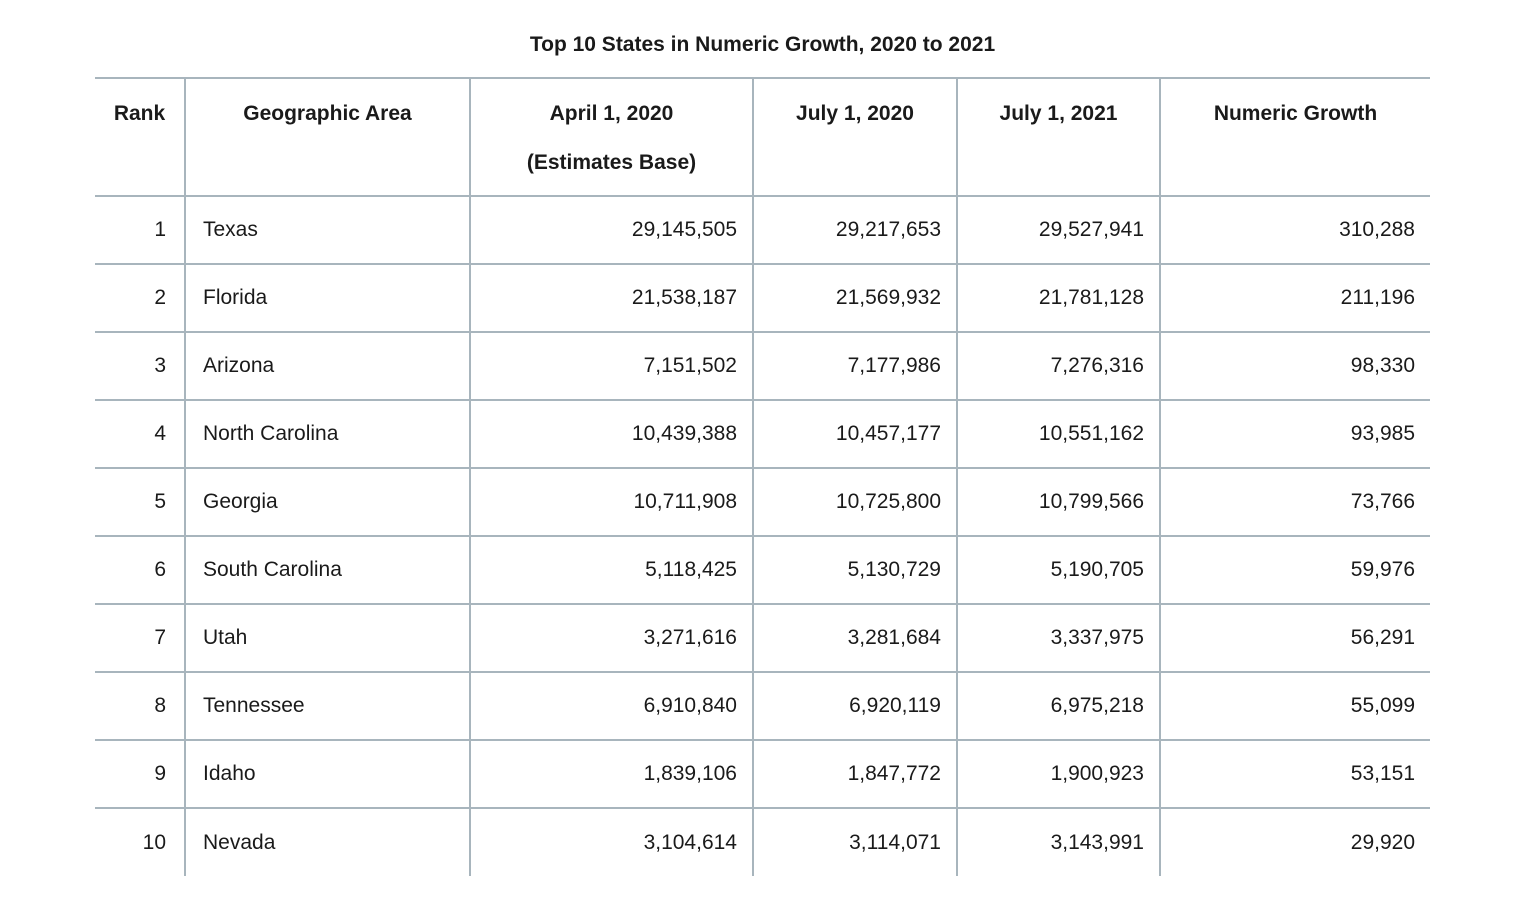  Describe the element at coordinates (1294, 842) in the screenshot. I see `growth-cell: 29,920` at that location.